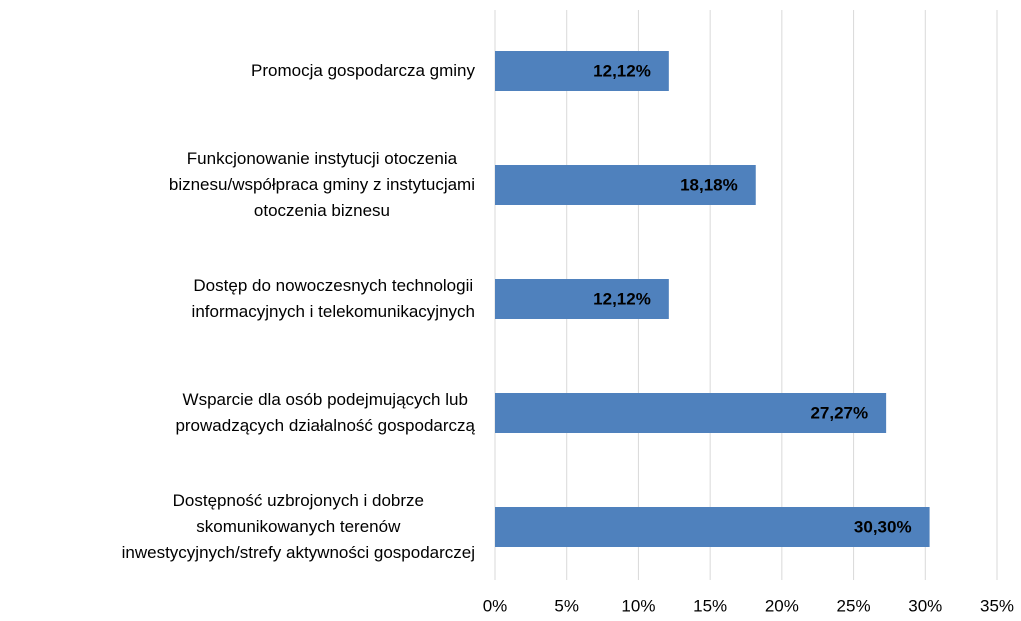  What do you see at coordinates (782, 605) in the screenshot?
I see `x-tick-label: 20%` at bounding box center [782, 605].